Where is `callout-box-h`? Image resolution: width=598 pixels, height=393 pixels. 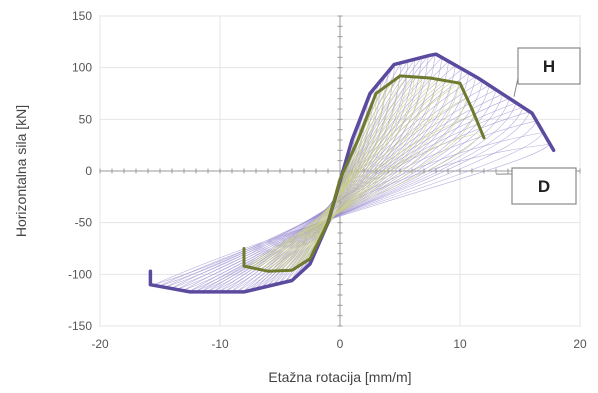
callout-box-h is located at coordinates (549, 66).